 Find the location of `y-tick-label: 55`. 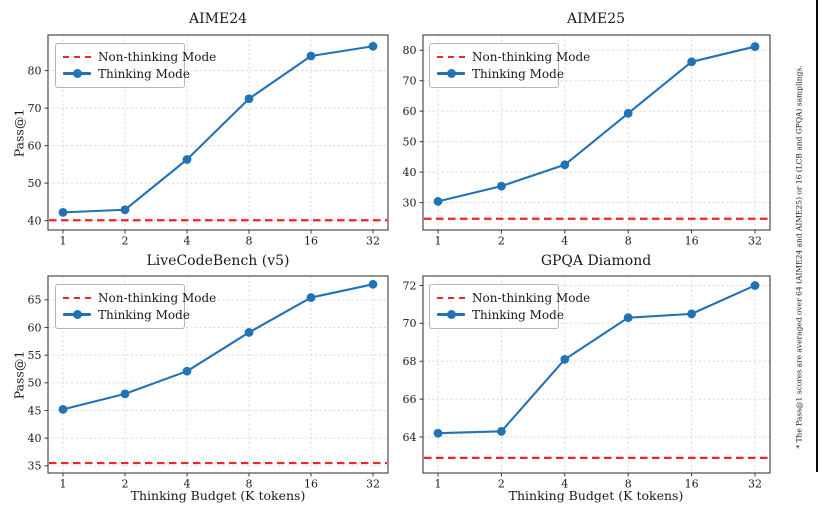

y-tick-label: 55 is located at coordinates (35, 355).